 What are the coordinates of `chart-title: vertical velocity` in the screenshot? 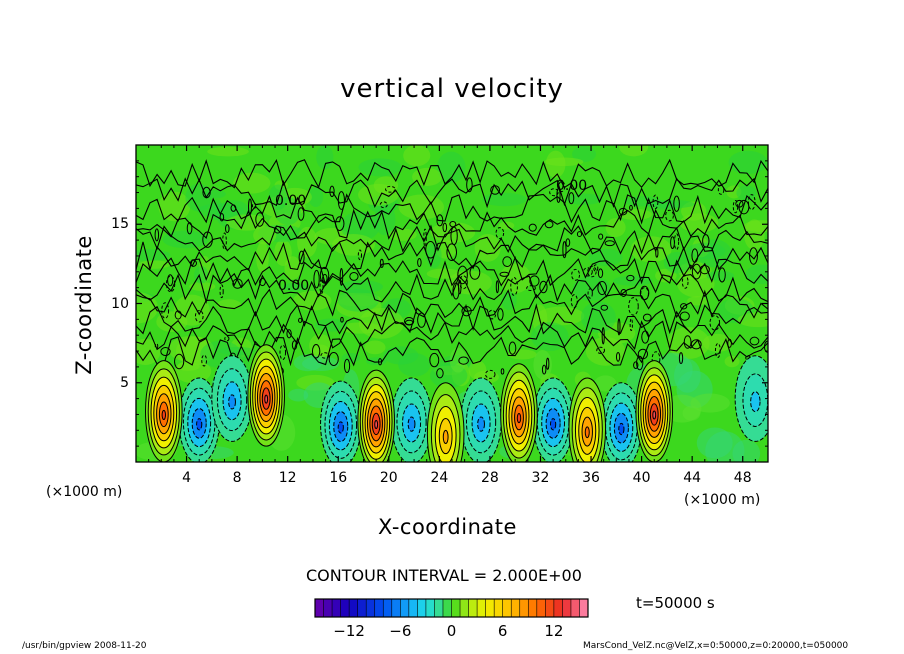 It's located at (452, 89).